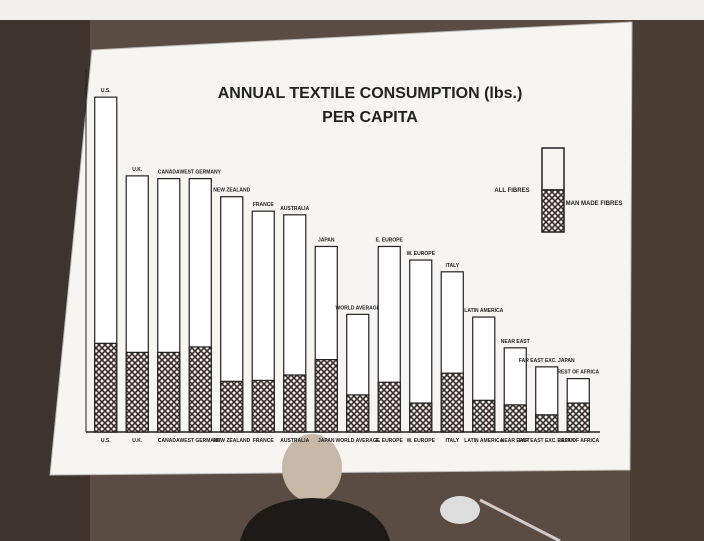 The height and width of the screenshot is (541, 704). What do you see at coordinates (137, 441) in the screenshot?
I see `x-tick-label: U.K.` at bounding box center [137, 441].